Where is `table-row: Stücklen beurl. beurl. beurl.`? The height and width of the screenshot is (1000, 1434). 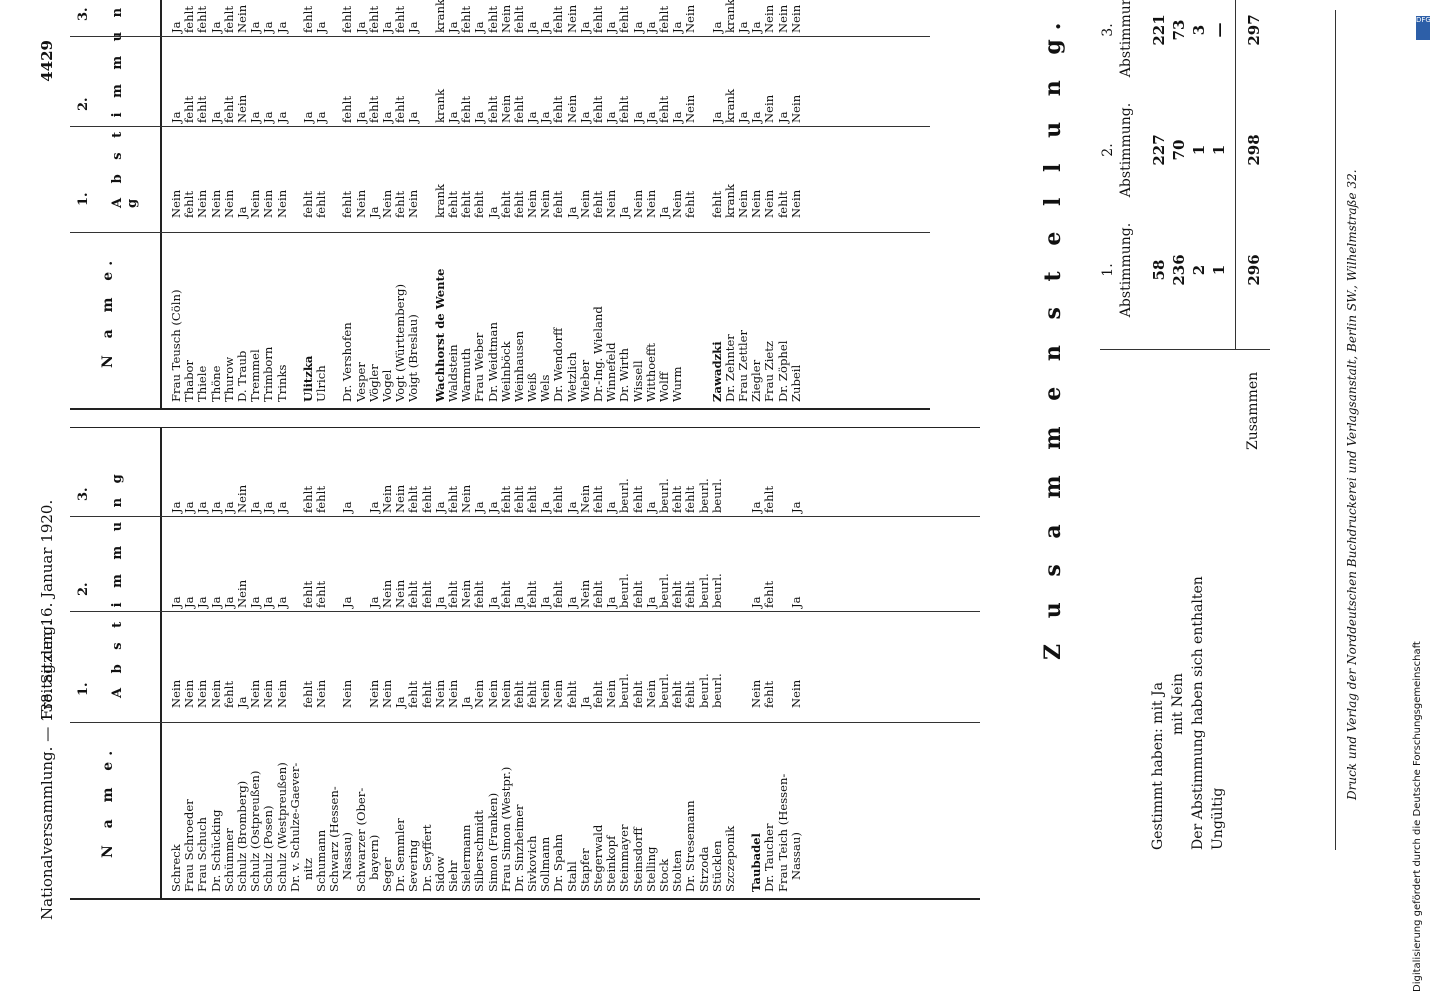 table-row: Stücklen beurl. beurl. beurl. is located at coordinates (717, 663).